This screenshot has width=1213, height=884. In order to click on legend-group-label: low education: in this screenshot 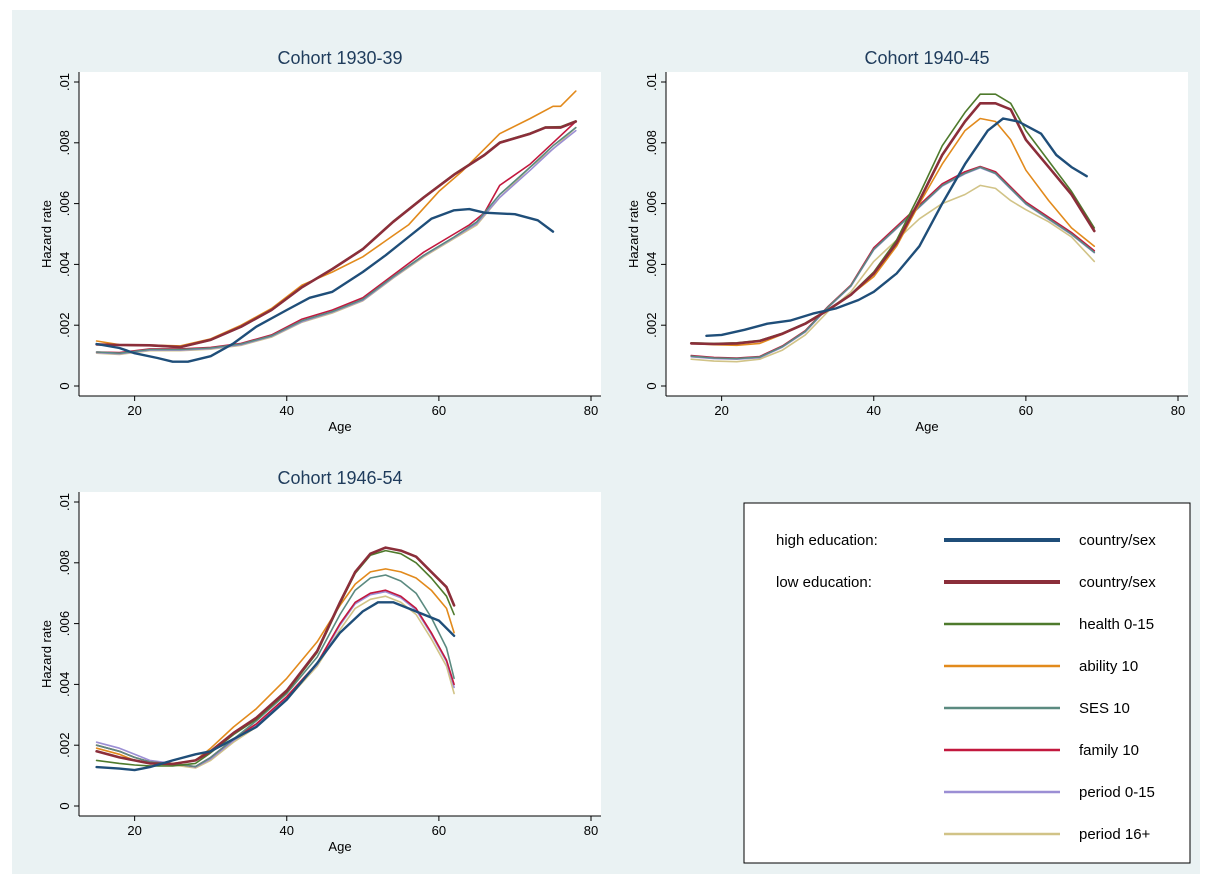, I will do `click(824, 582)`.